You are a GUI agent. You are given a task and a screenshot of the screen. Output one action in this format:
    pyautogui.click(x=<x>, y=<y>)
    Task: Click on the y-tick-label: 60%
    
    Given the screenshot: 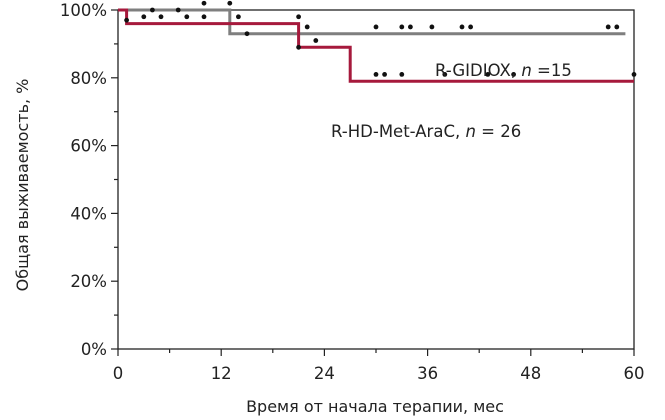 What is the action you would take?
    pyautogui.click(x=88, y=146)
    